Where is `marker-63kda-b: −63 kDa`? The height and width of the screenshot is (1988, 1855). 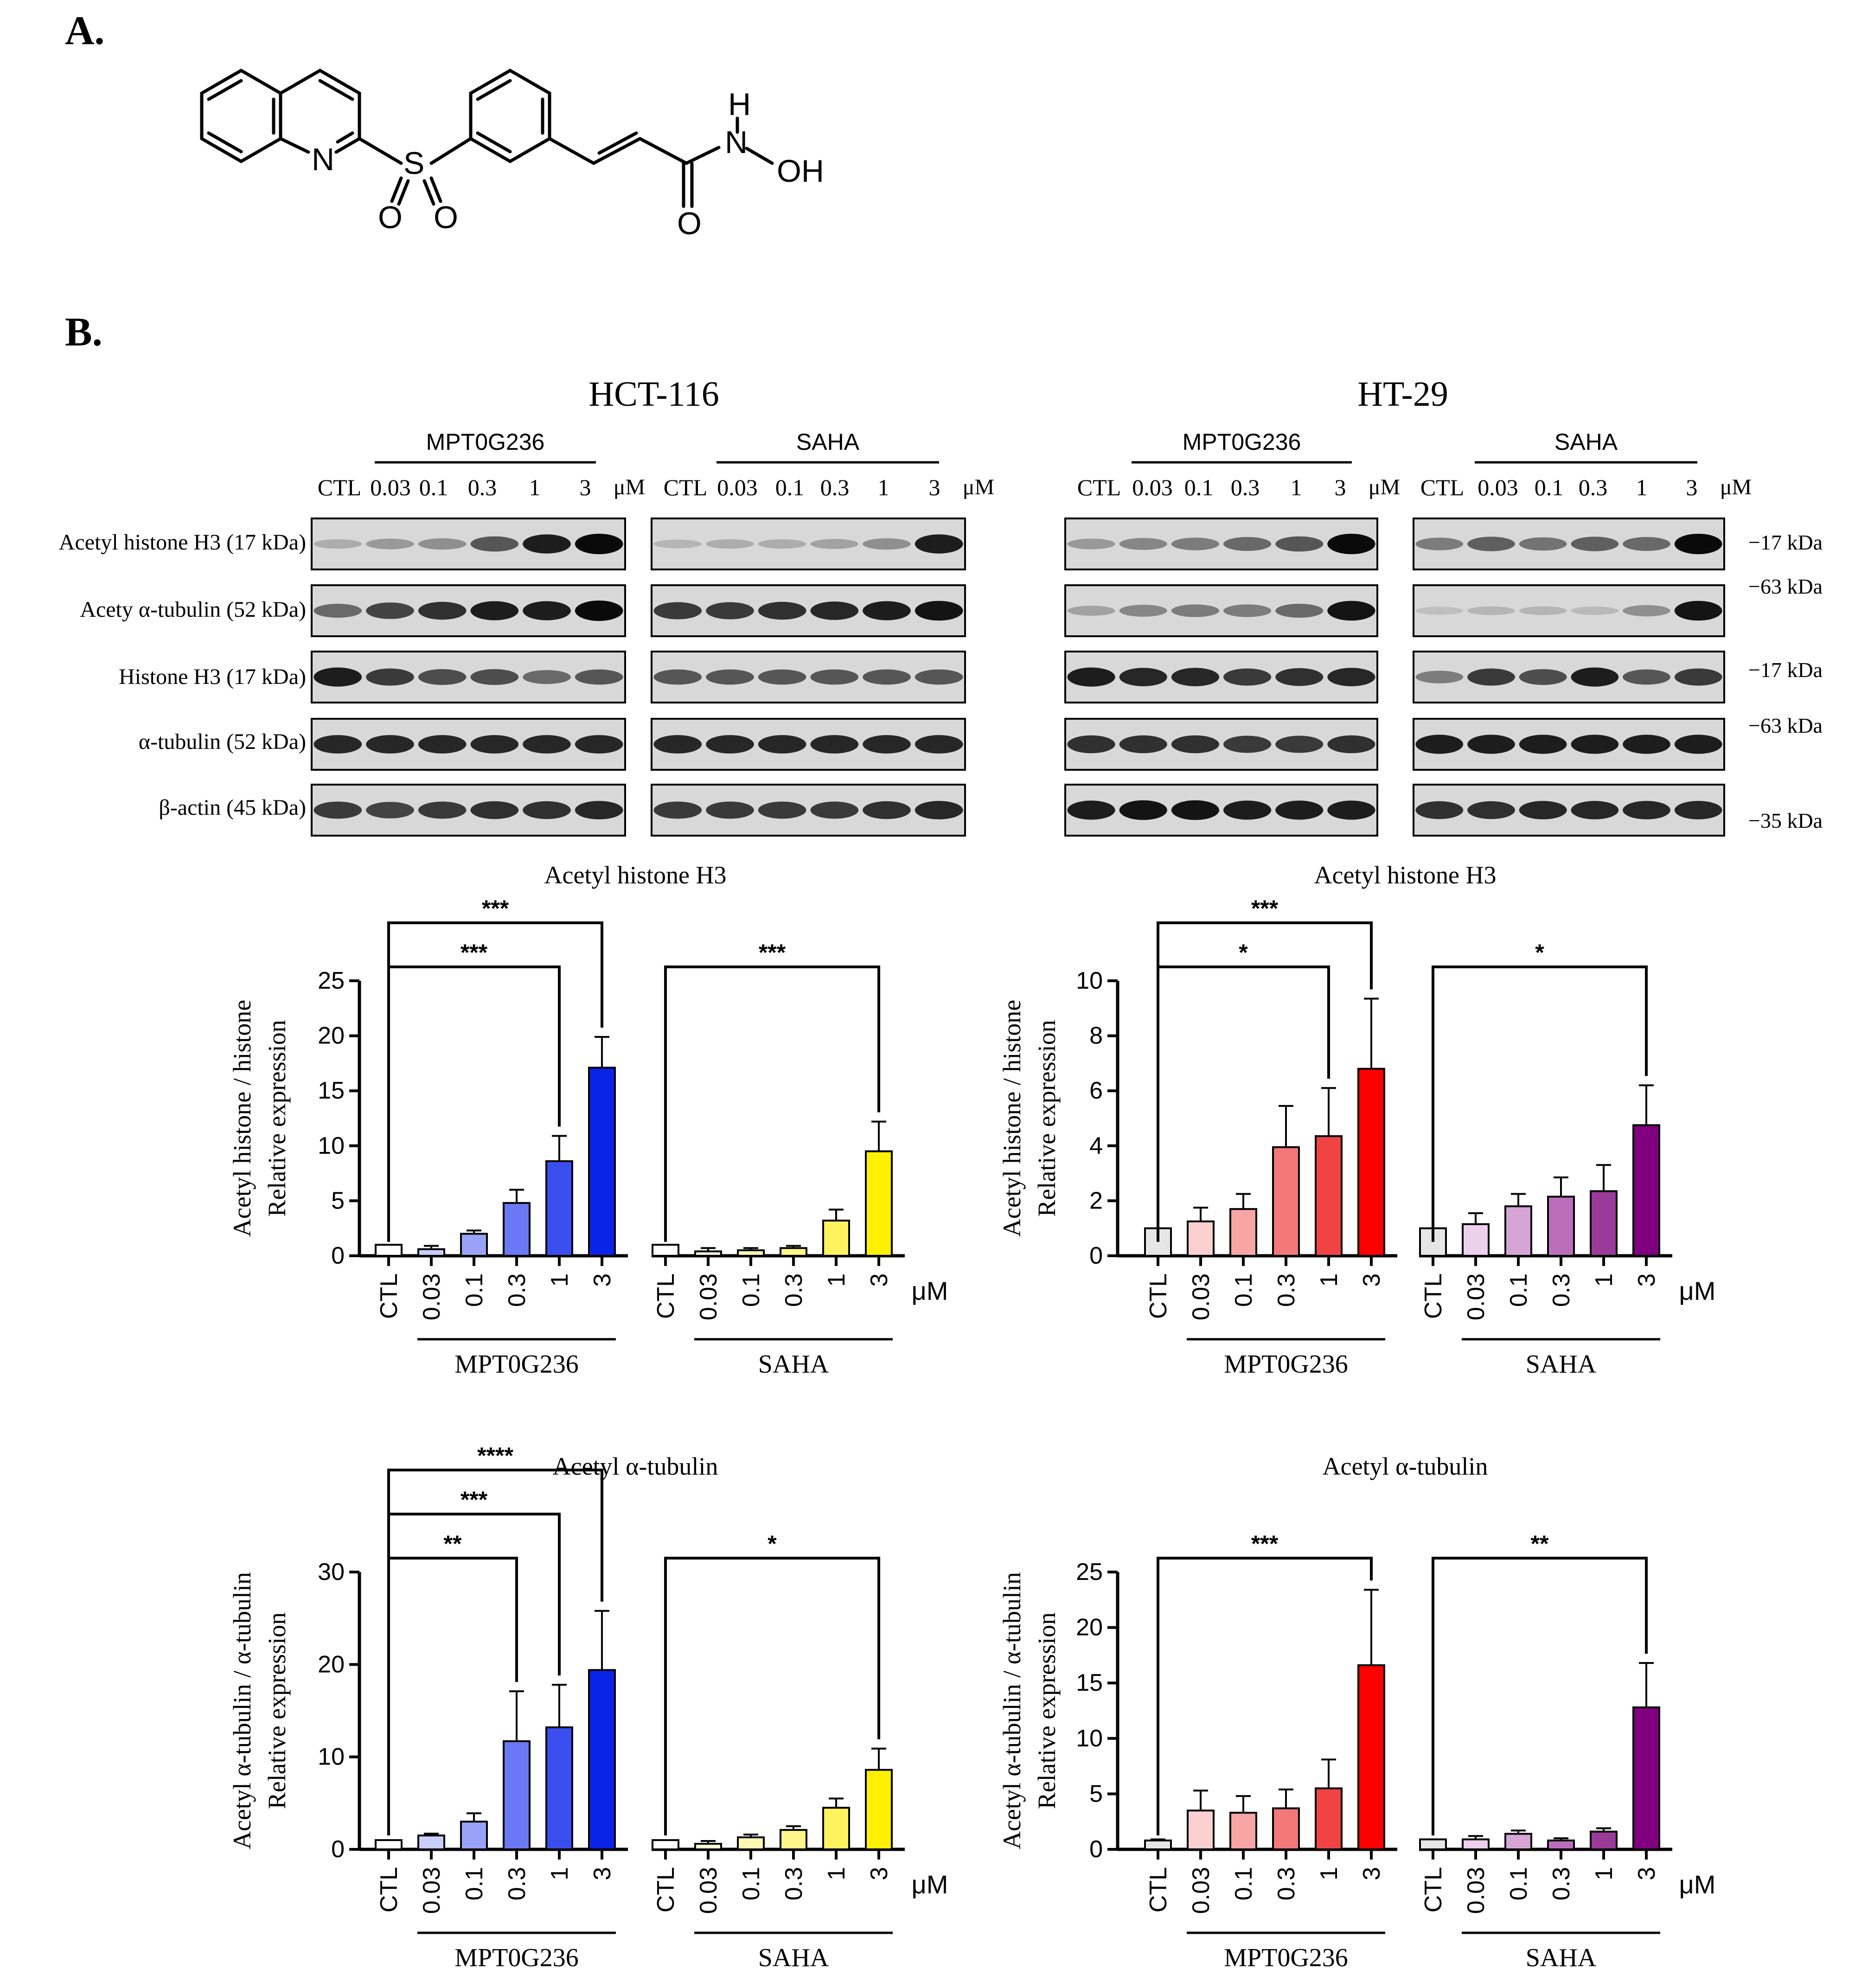
marker-63kda-b: −63 kDa is located at coordinates (1785, 725).